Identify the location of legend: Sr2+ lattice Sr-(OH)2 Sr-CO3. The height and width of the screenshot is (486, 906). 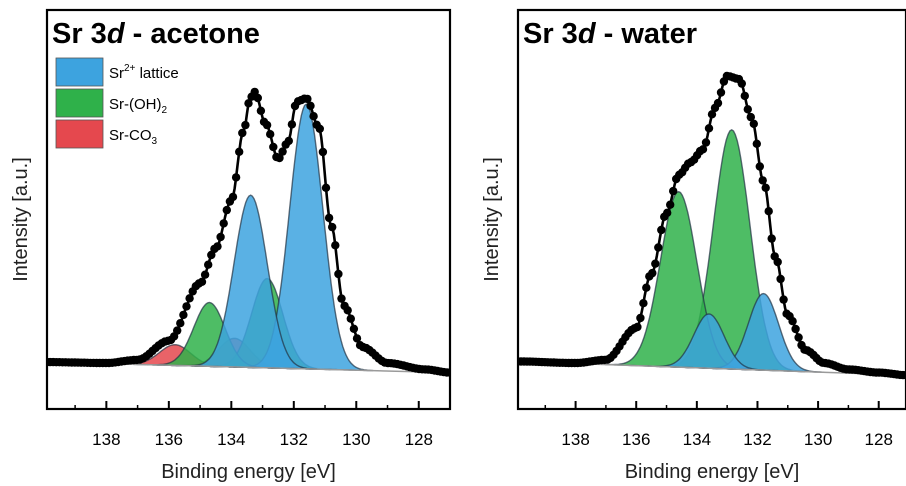
(117, 103).